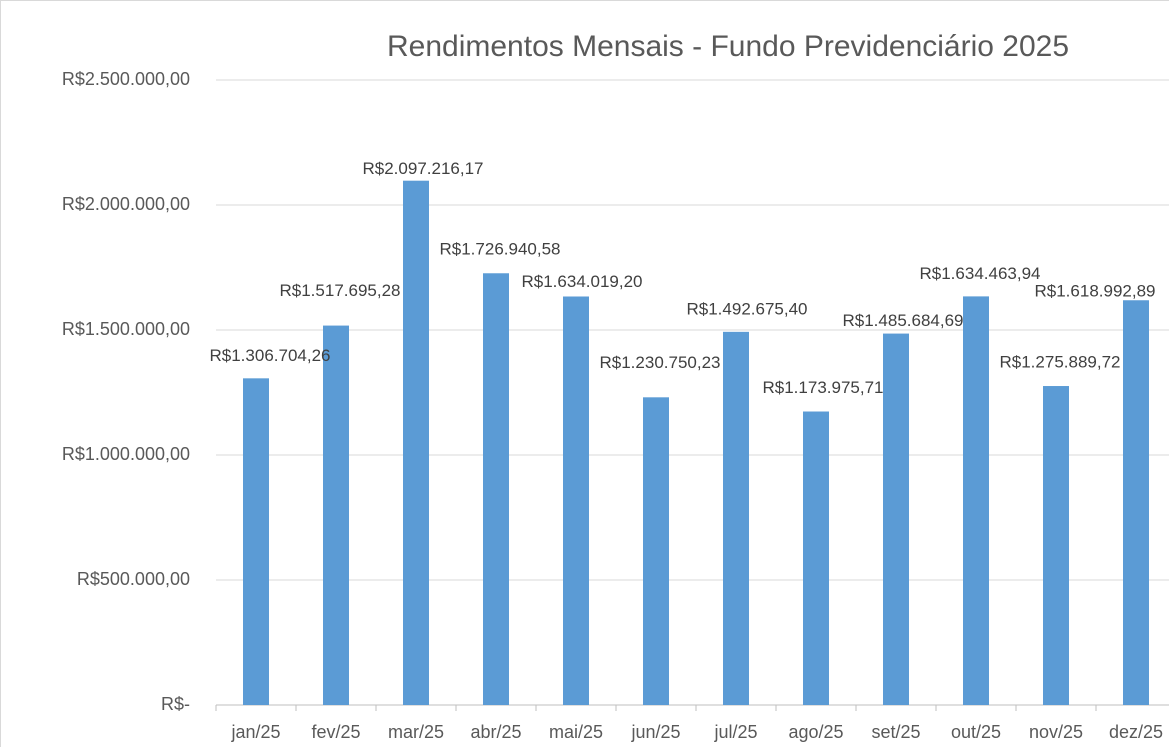  Describe the element at coordinates (255, 732) in the screenshot. I see `x-tick-label: jan/25` at that location.